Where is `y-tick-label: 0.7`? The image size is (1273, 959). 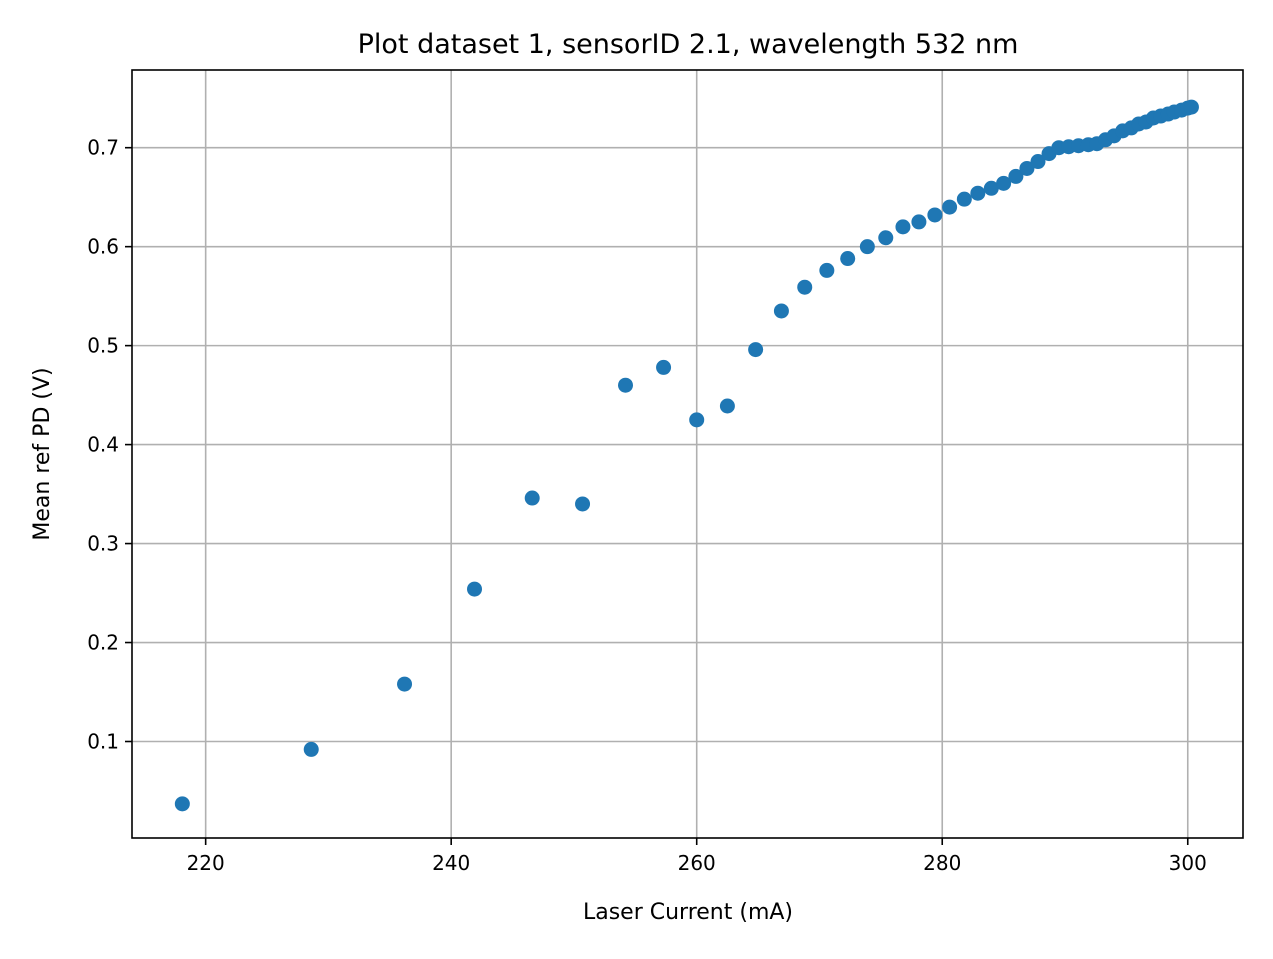
y-tick-label: 0.7 is located at coordinates (103, 148).